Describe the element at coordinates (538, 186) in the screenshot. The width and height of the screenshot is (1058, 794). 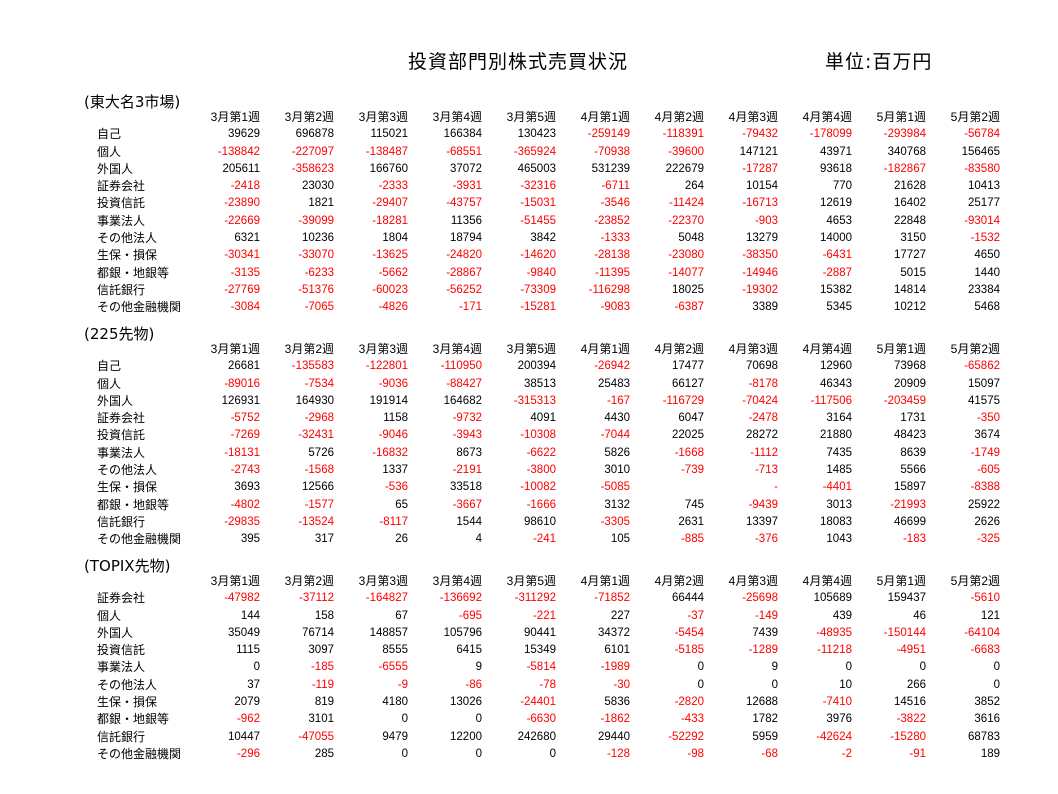
I see `table-cell: -32316` at that location.